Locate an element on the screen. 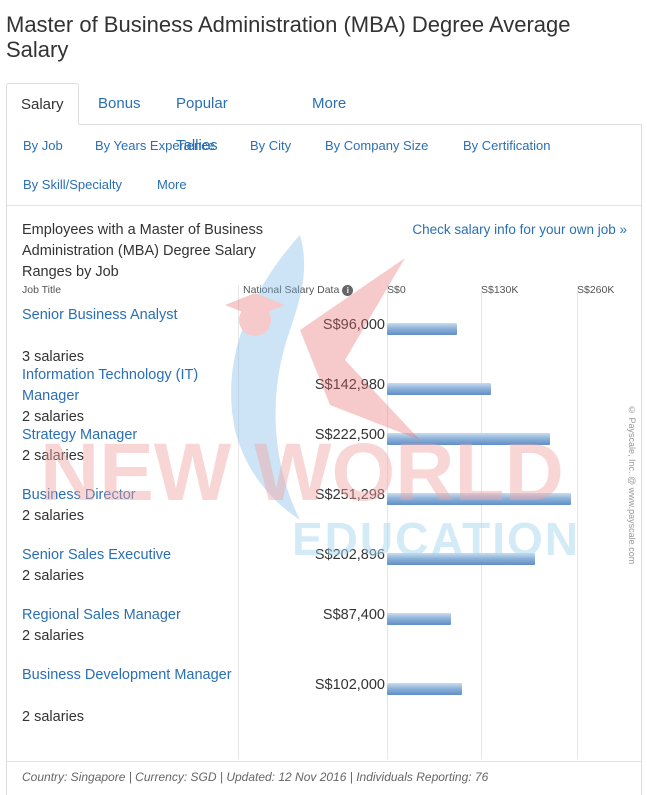  info-icon: i is located at coordinates (348, 290).